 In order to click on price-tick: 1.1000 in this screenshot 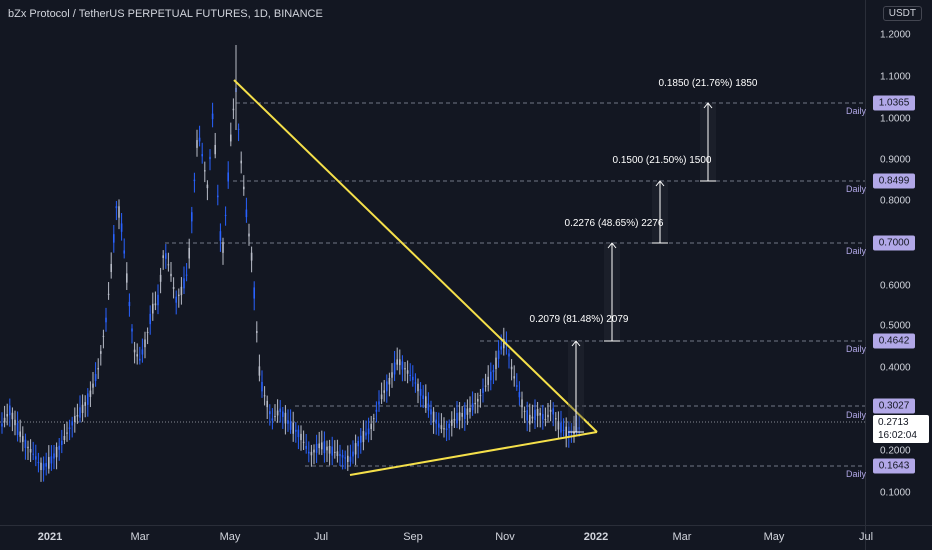, I will do `click(895, 77)`.